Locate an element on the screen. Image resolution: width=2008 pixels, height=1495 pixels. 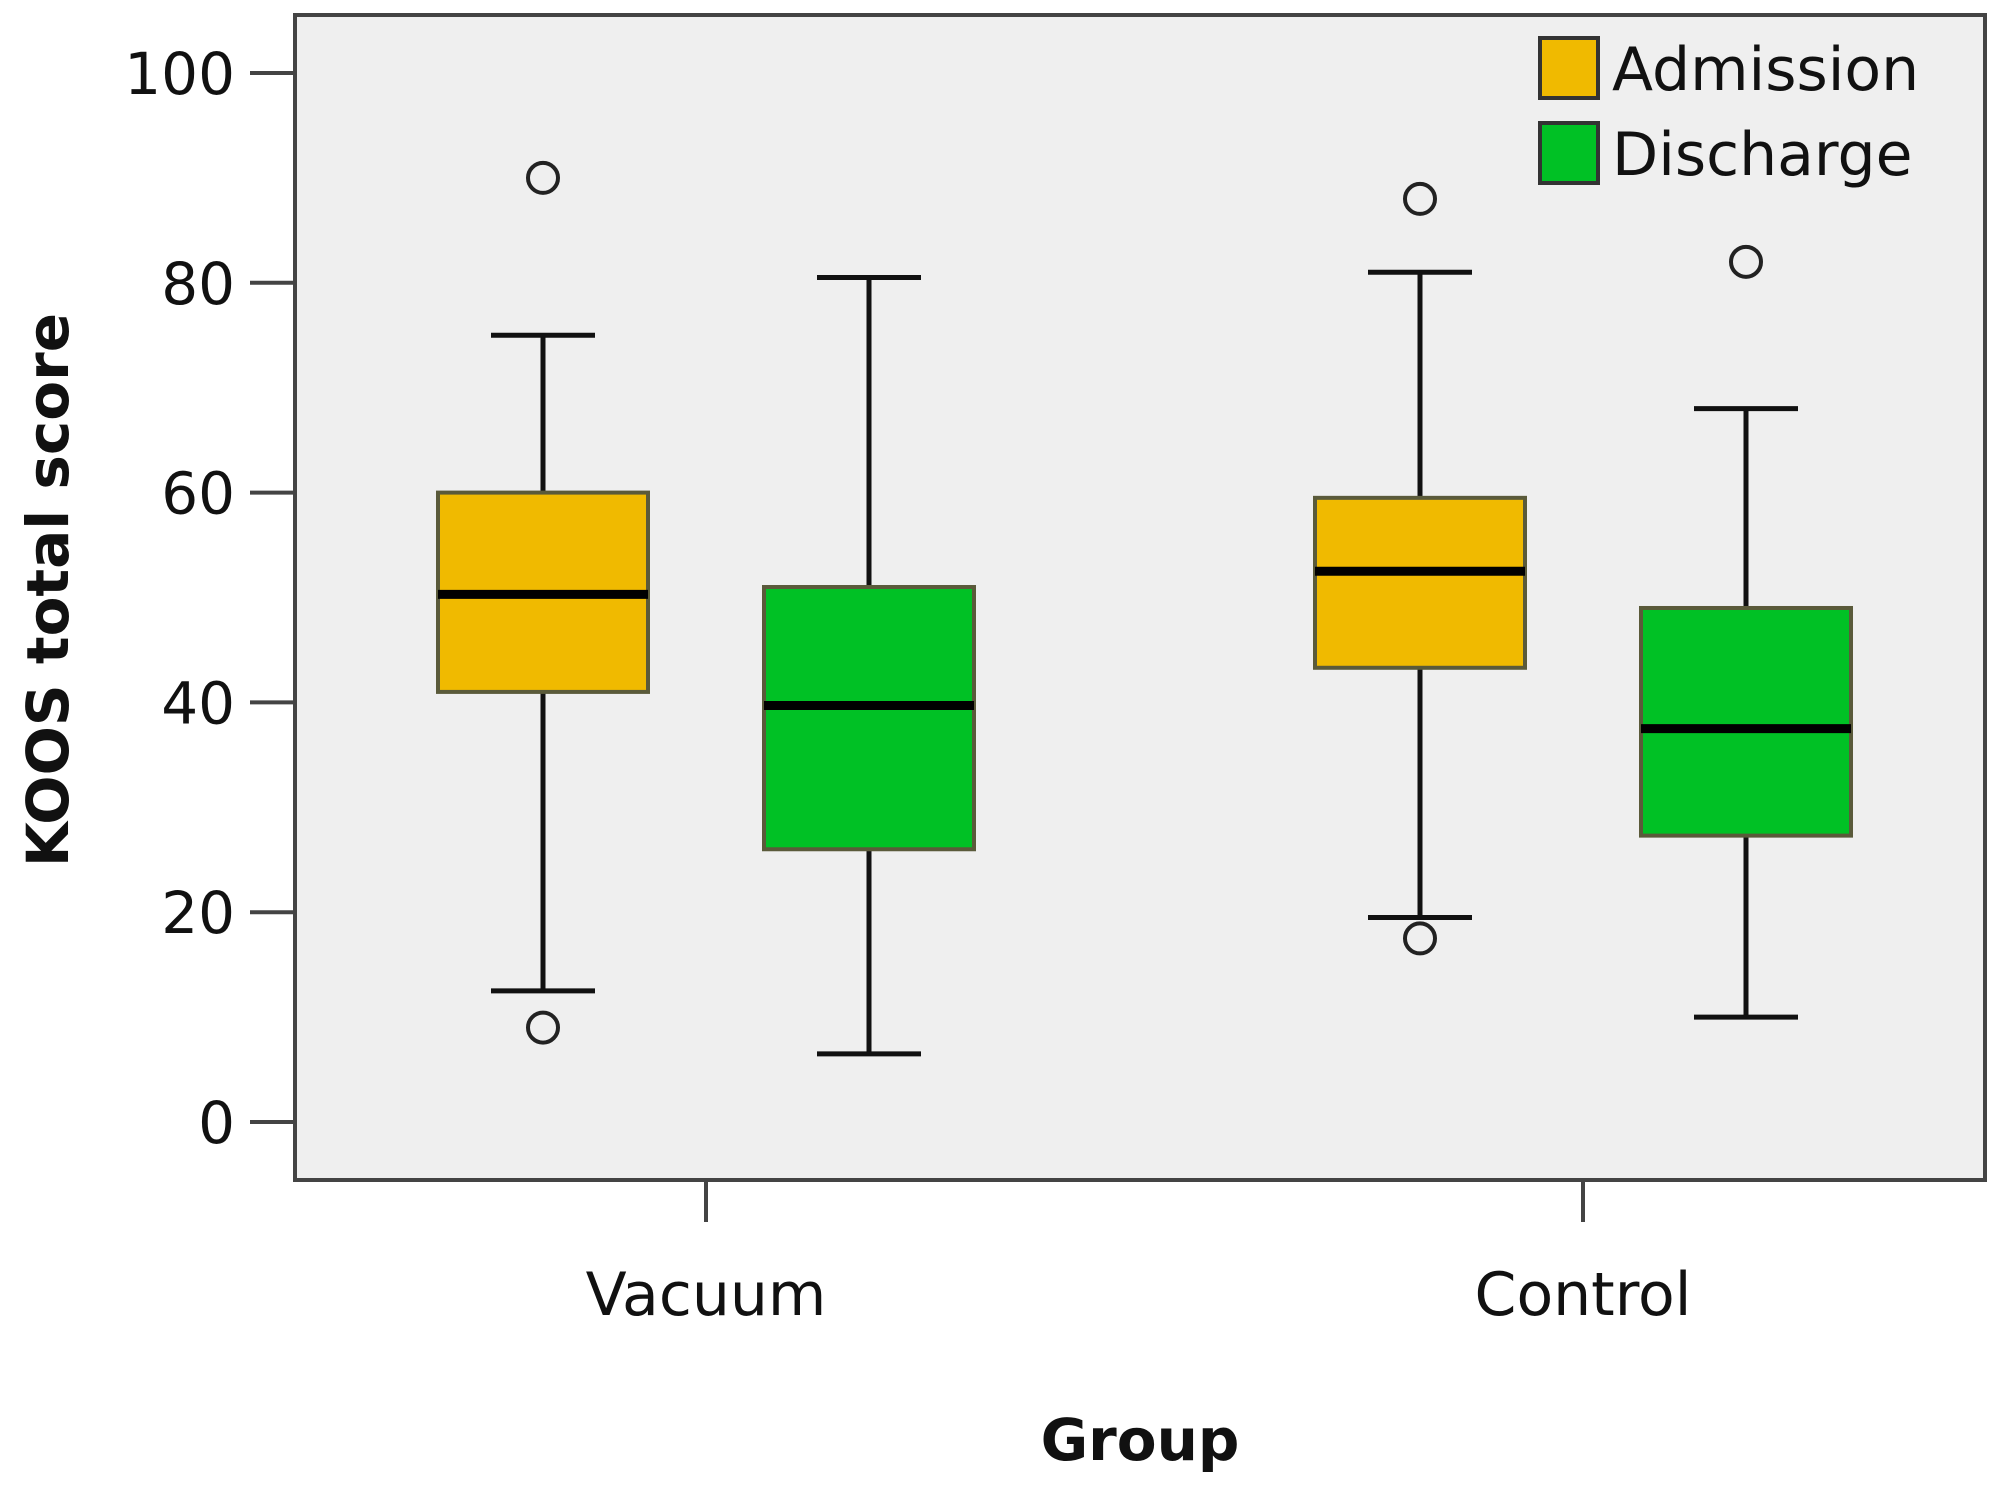
x-tick-label: Vacuum is located at coordinates (706, 1295).